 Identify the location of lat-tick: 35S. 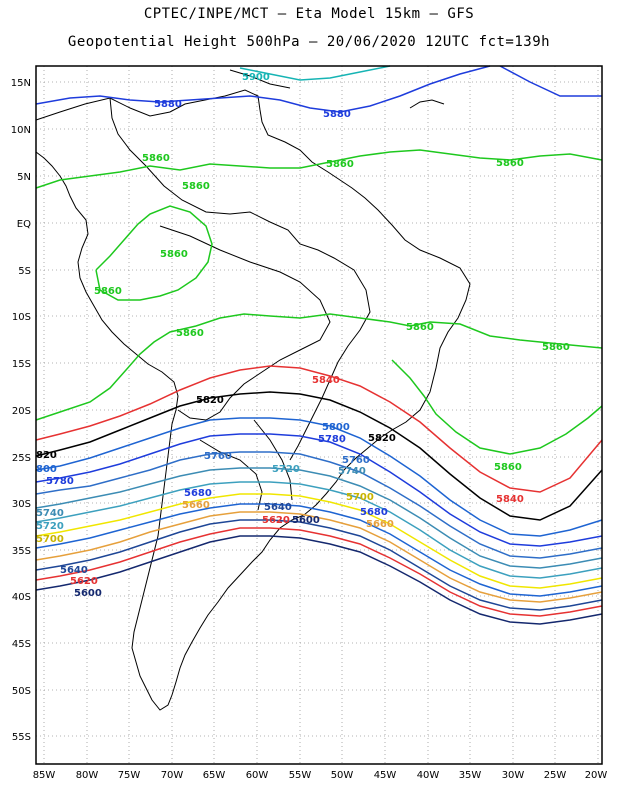
(21, 551).